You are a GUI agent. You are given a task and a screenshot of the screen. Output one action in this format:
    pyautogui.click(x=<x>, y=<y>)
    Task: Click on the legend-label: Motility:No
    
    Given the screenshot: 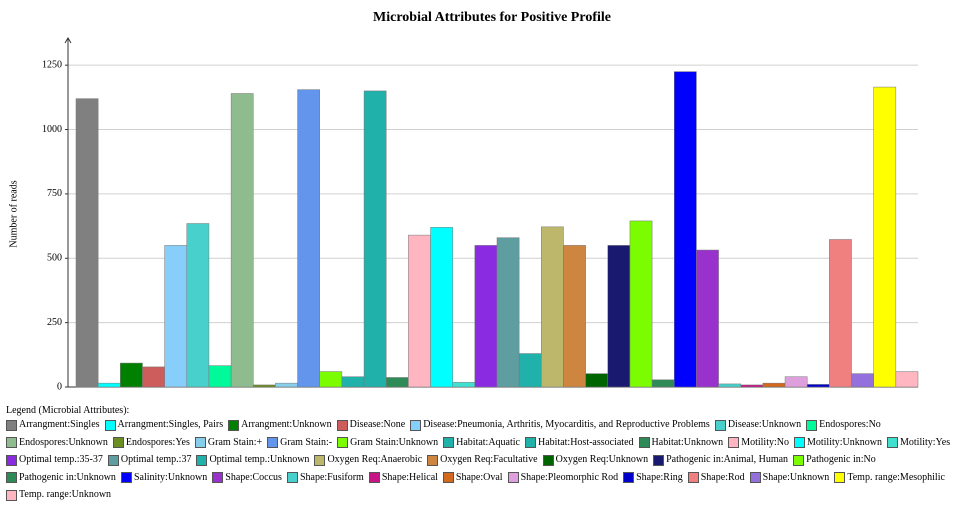 What is the action you would take?
    pyautogui.click(x=765, y=442)
    